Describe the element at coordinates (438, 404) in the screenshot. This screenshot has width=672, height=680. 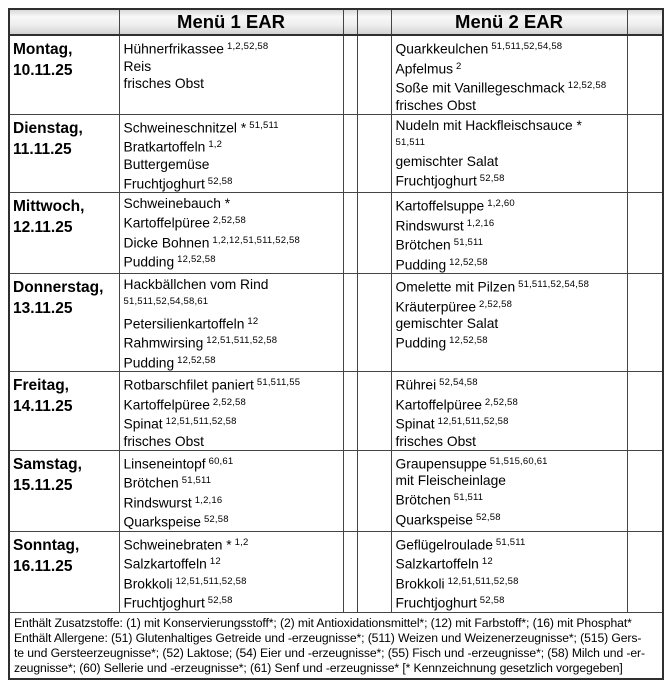
I see `dish-name: Kartoffelpüree` at that location.